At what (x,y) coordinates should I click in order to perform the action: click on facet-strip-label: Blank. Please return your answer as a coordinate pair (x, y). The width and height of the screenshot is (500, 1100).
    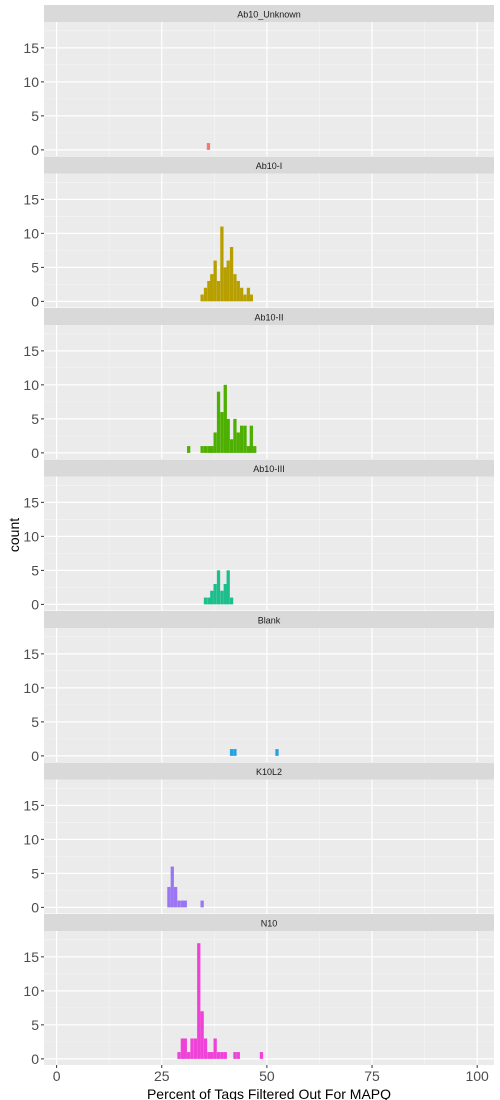
    Looking at the image, I should click on (269, 621).